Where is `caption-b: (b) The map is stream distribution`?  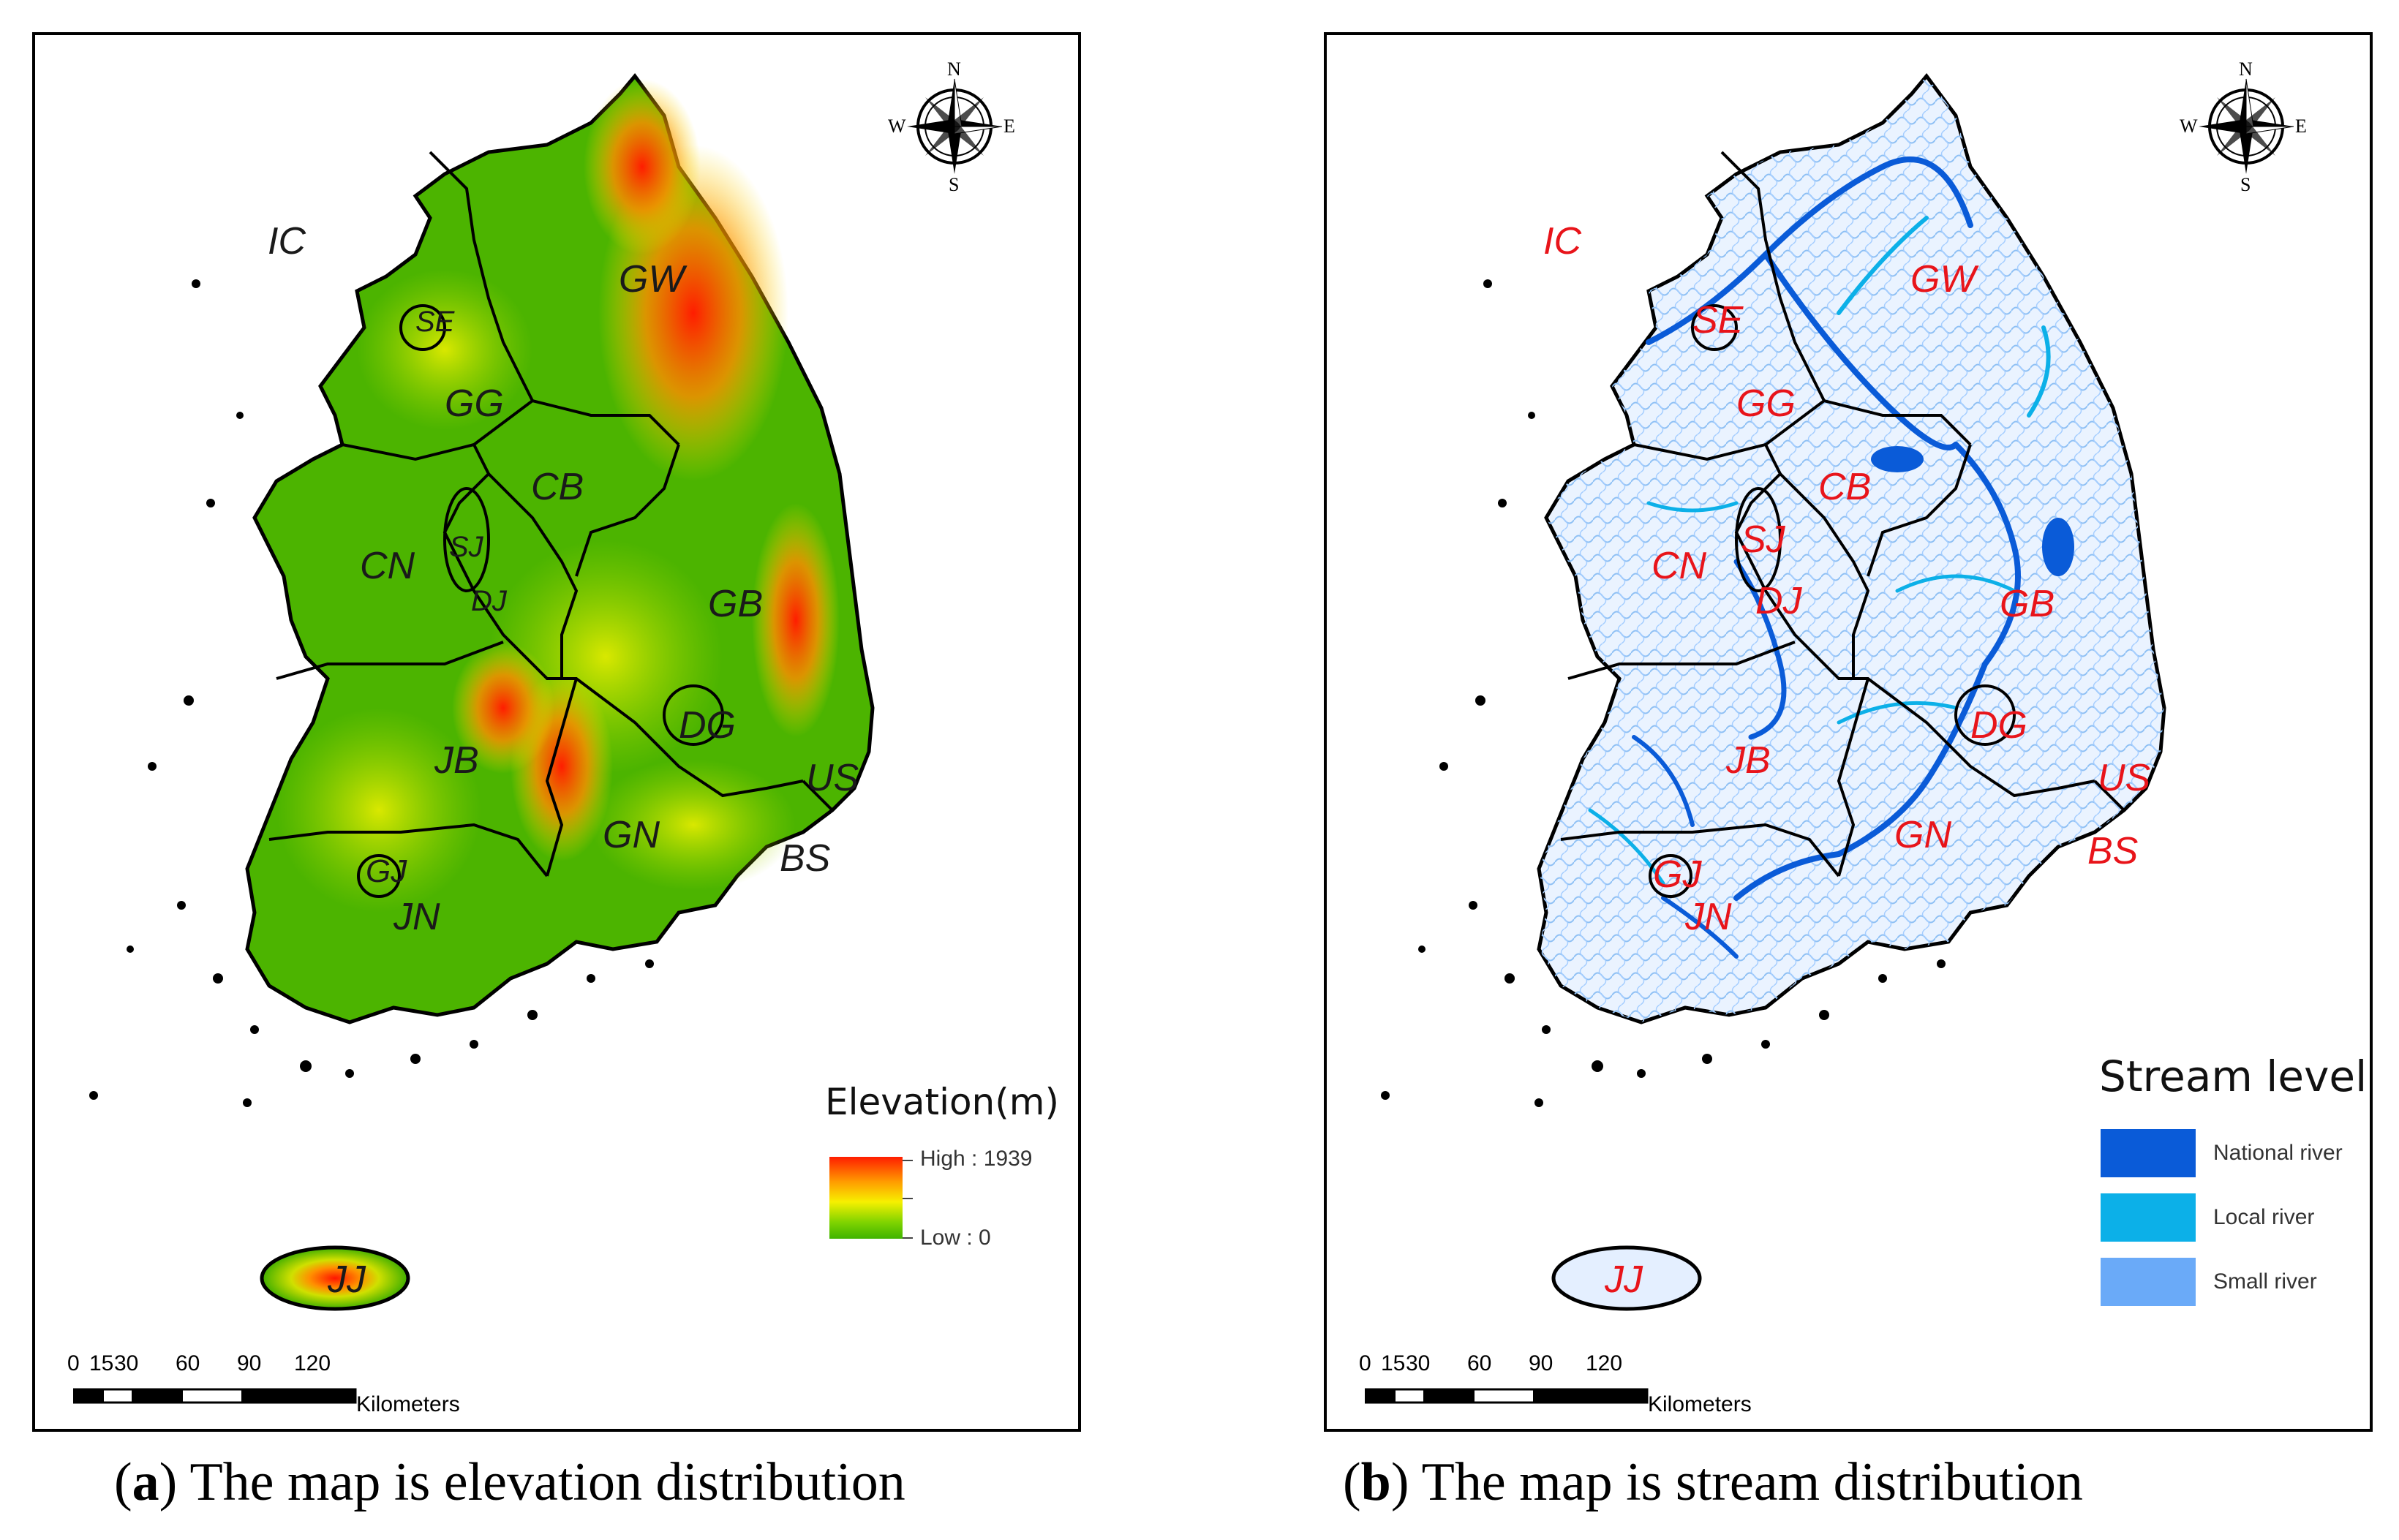
caption-b: (b) The map is stream distribution is located at coordinates (1713, 1483).